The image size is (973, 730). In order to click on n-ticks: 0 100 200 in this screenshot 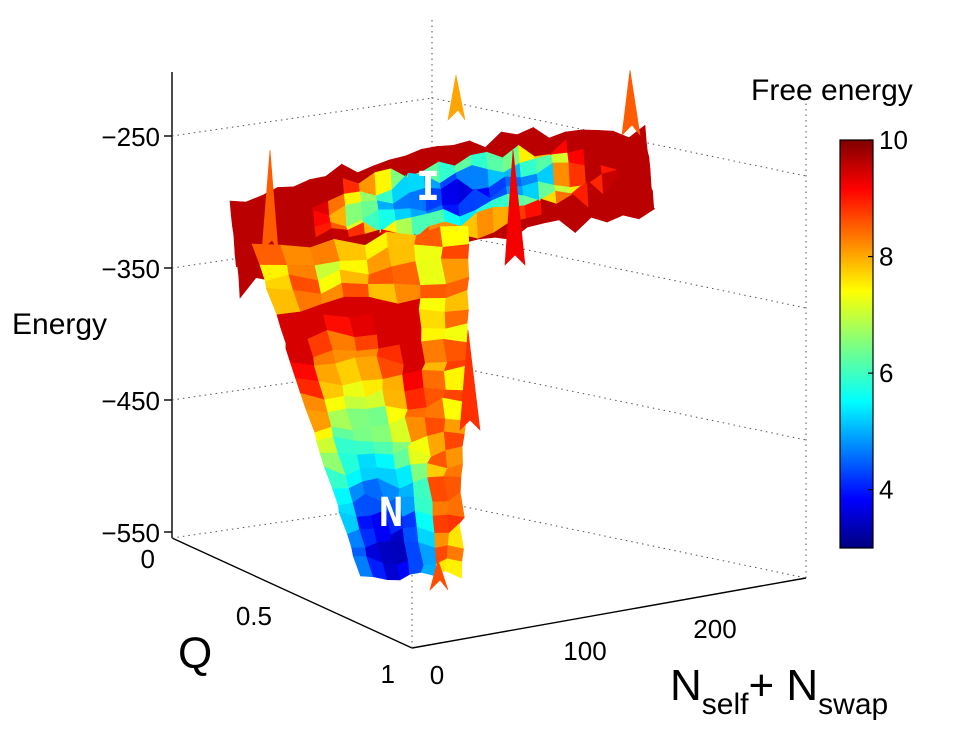, I will do `click(583, 652)`.